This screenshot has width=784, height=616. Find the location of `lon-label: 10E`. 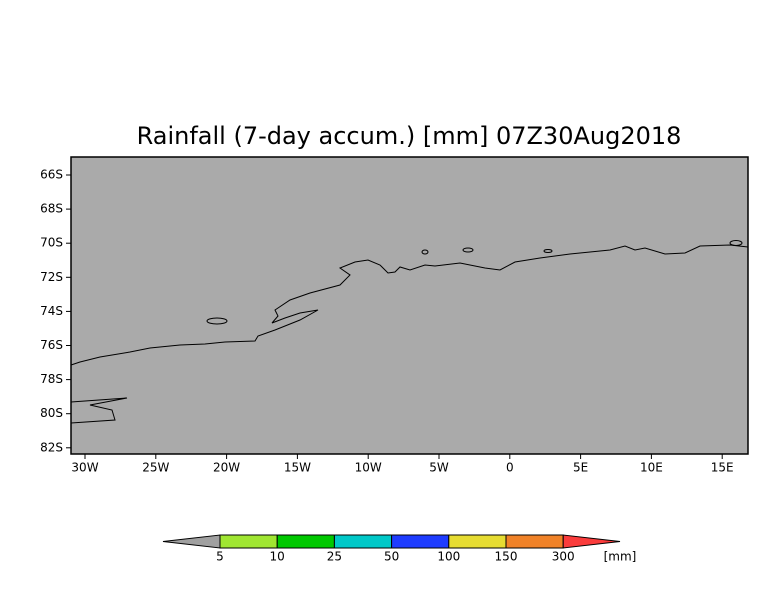

lon-label: 10E is located at coordinates (651, 468).